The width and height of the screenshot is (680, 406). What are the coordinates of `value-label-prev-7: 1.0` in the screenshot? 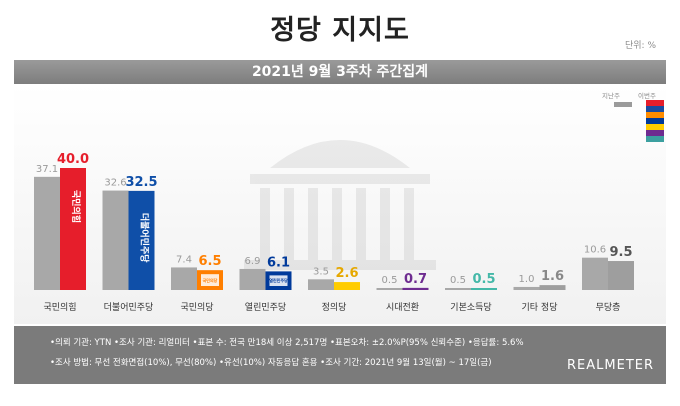 It's located at (527, 279).